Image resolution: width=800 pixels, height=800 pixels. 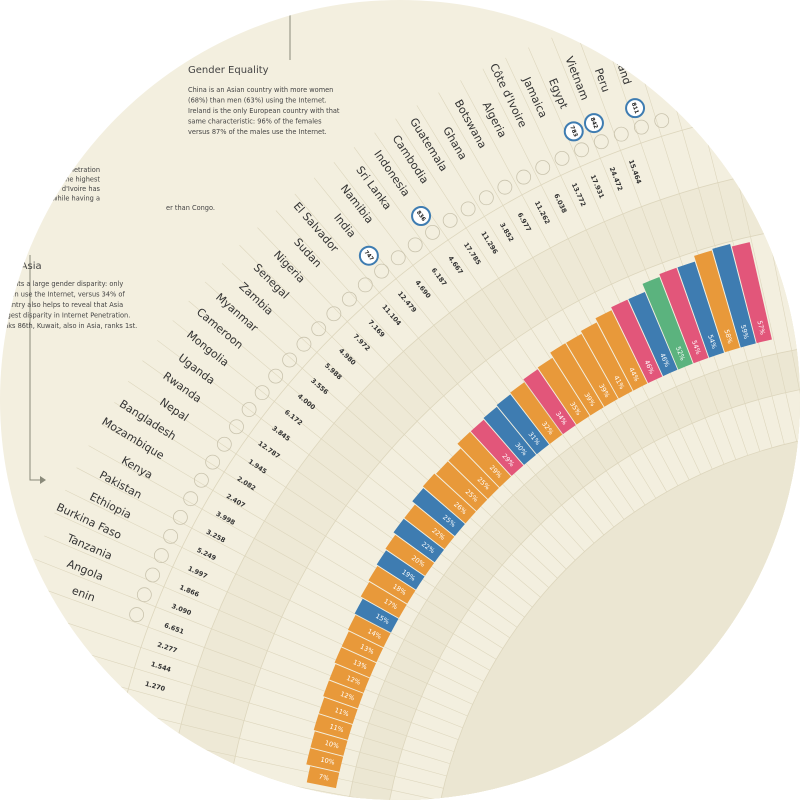 I want to click on panel-text: resents a large gender disparity: only, so click(x=61, y=284).